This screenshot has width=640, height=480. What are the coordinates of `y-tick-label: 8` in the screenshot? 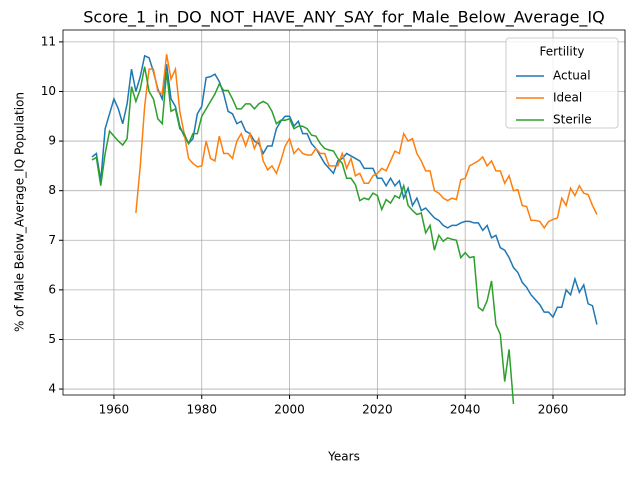 It's located at (52, 190).